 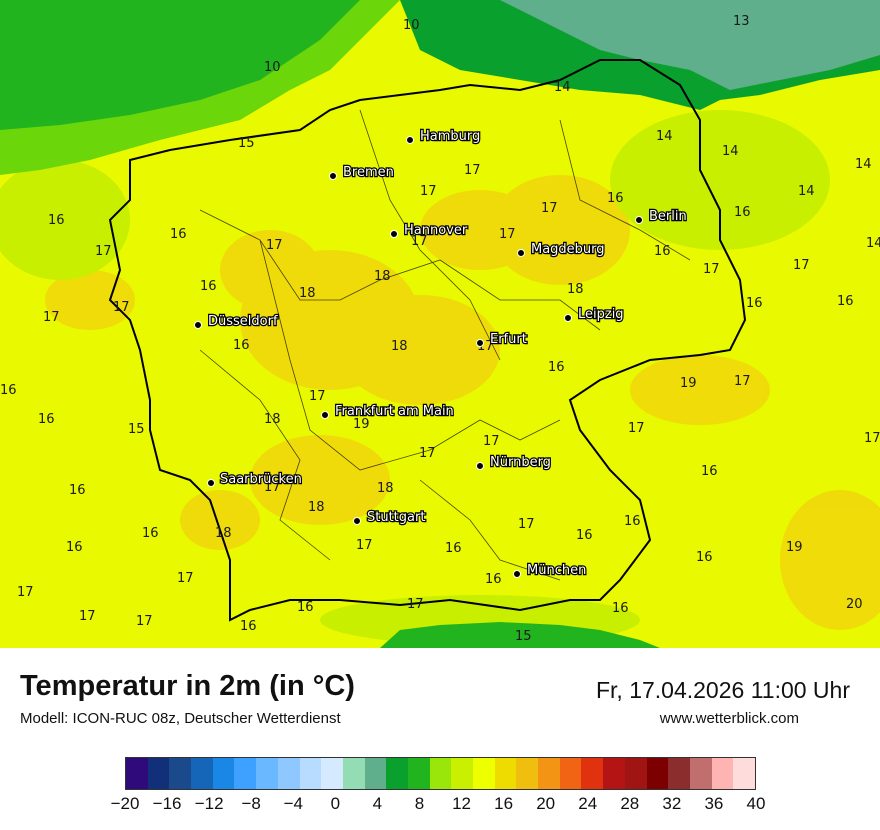 What do you see at coordinates (794, 547) in the screenshot?
I see `temp-label: 19` at bounding box center [794, 547].